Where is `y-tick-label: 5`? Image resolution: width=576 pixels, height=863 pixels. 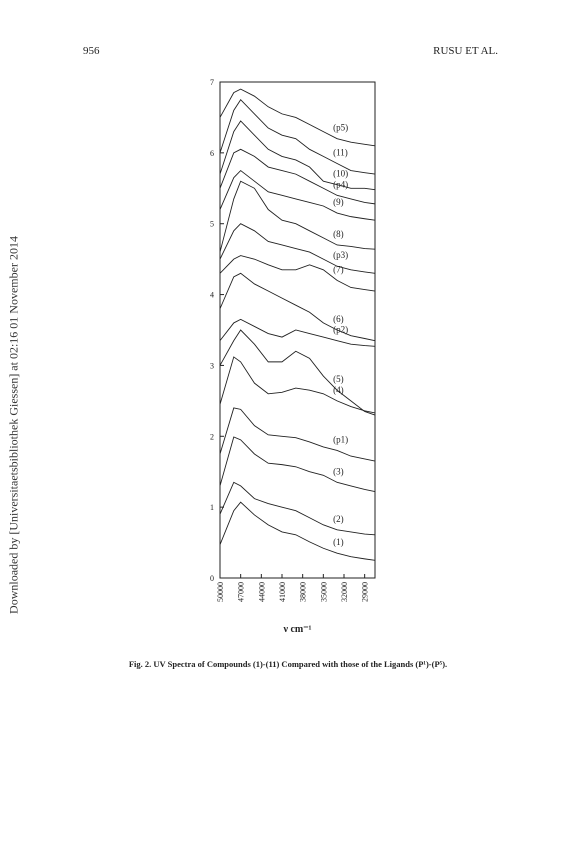
y-tick-label: 5 is located at coordinates (212, 224).